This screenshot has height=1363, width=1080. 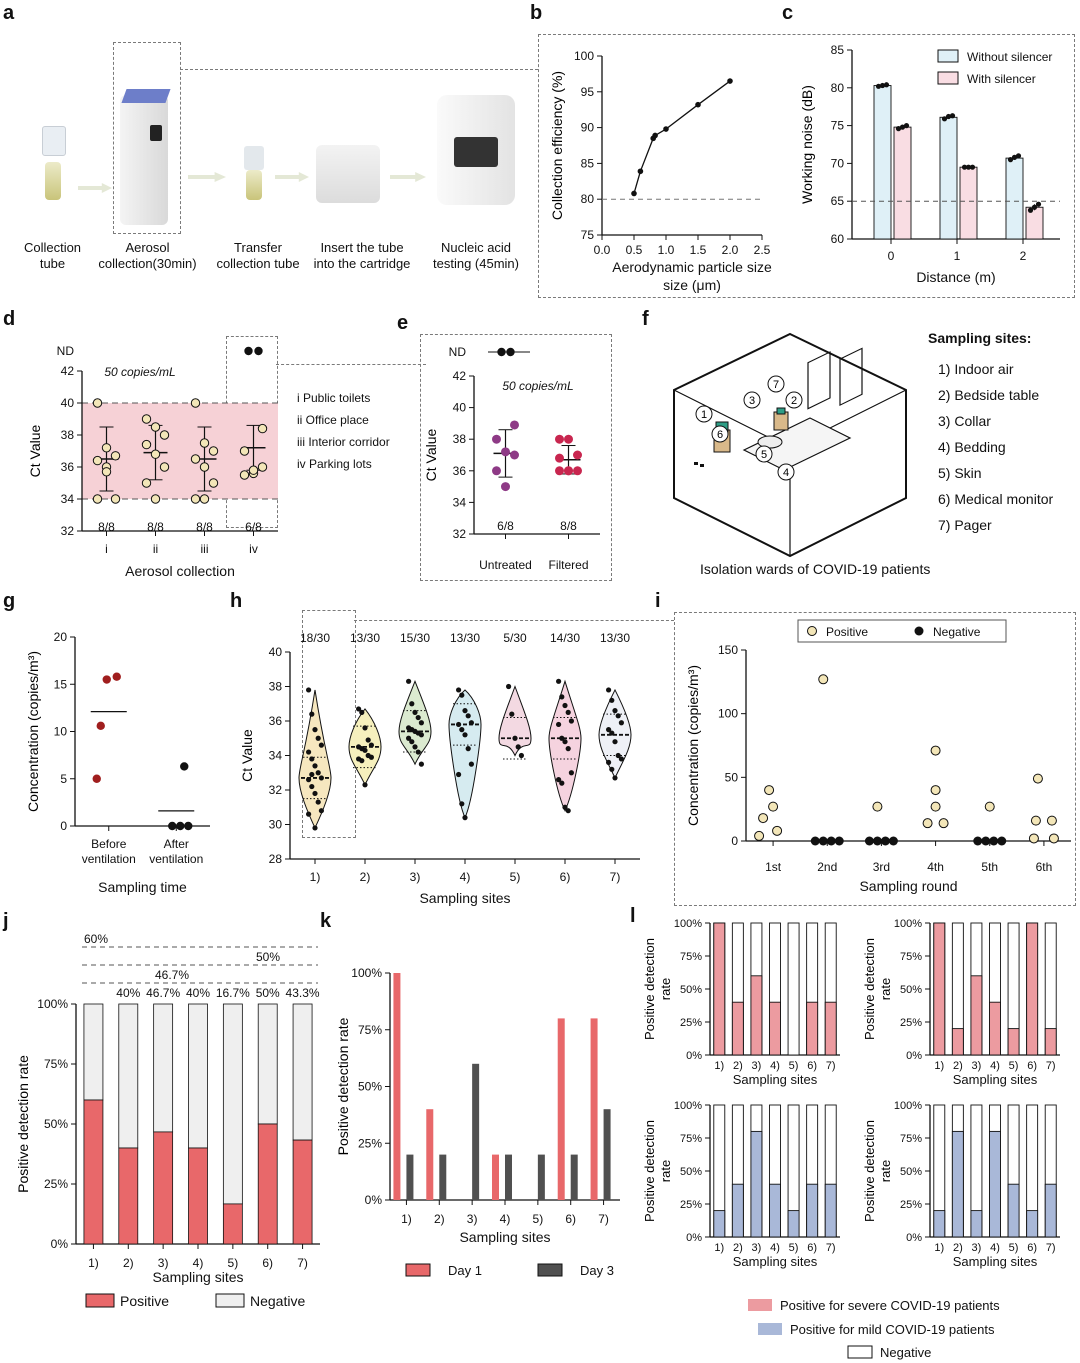 What do you see at coordinates (155, 549) in the screenshot?
I see `chart-d-x-tick-label: ii` at bounding box center [155, 549].